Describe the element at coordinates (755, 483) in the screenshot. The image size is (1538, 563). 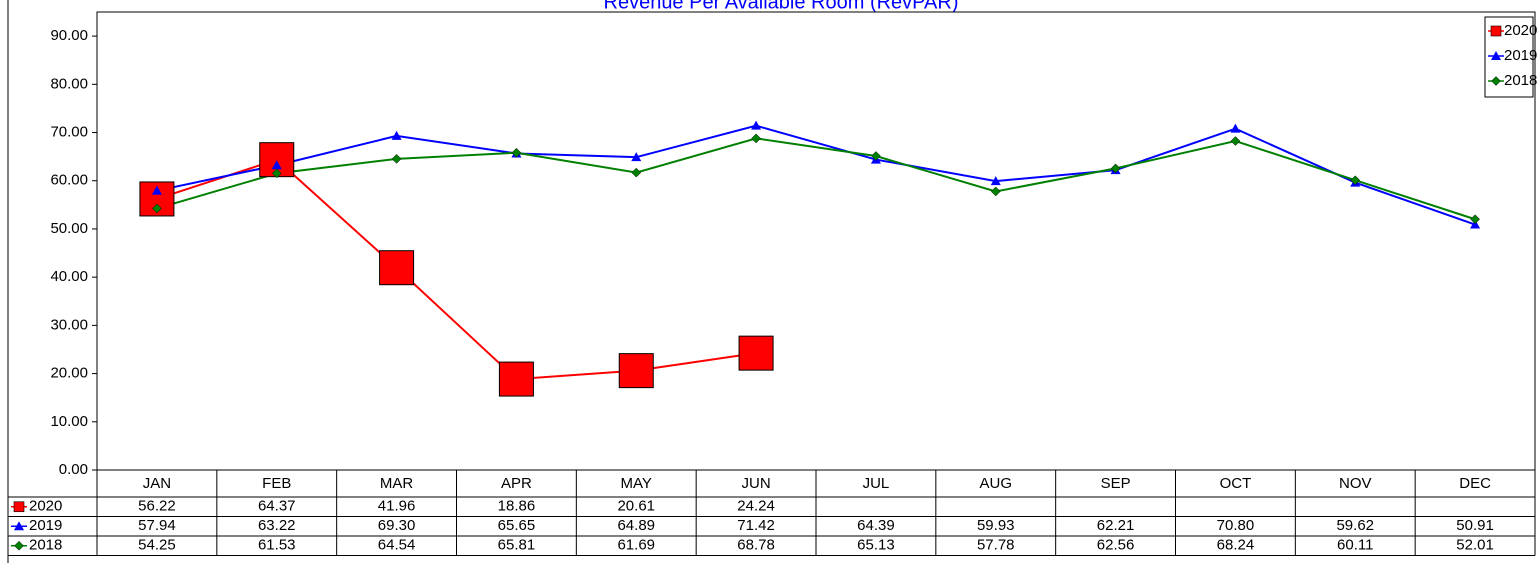
I see `x-tick-label: JUN` at that location.